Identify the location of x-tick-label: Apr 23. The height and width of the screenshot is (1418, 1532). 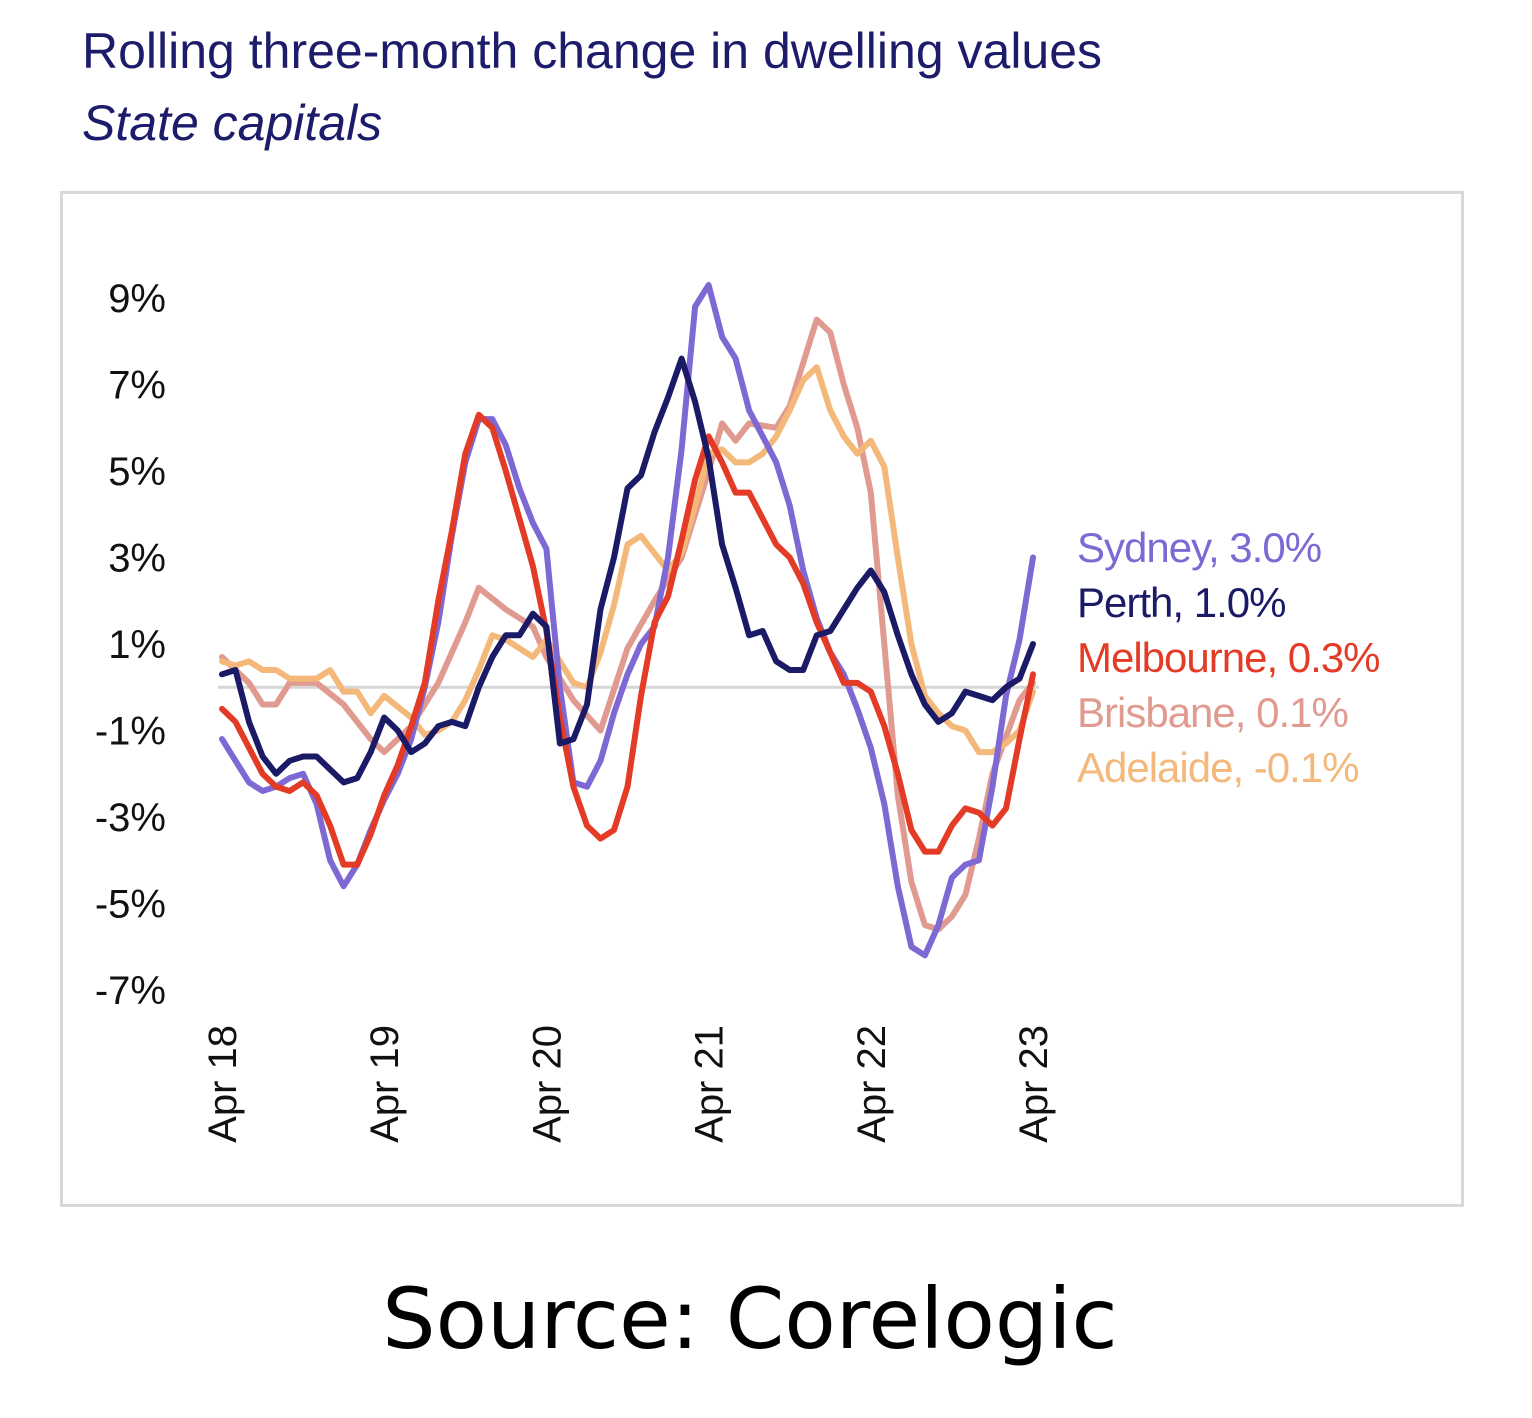
(1034, 1084).